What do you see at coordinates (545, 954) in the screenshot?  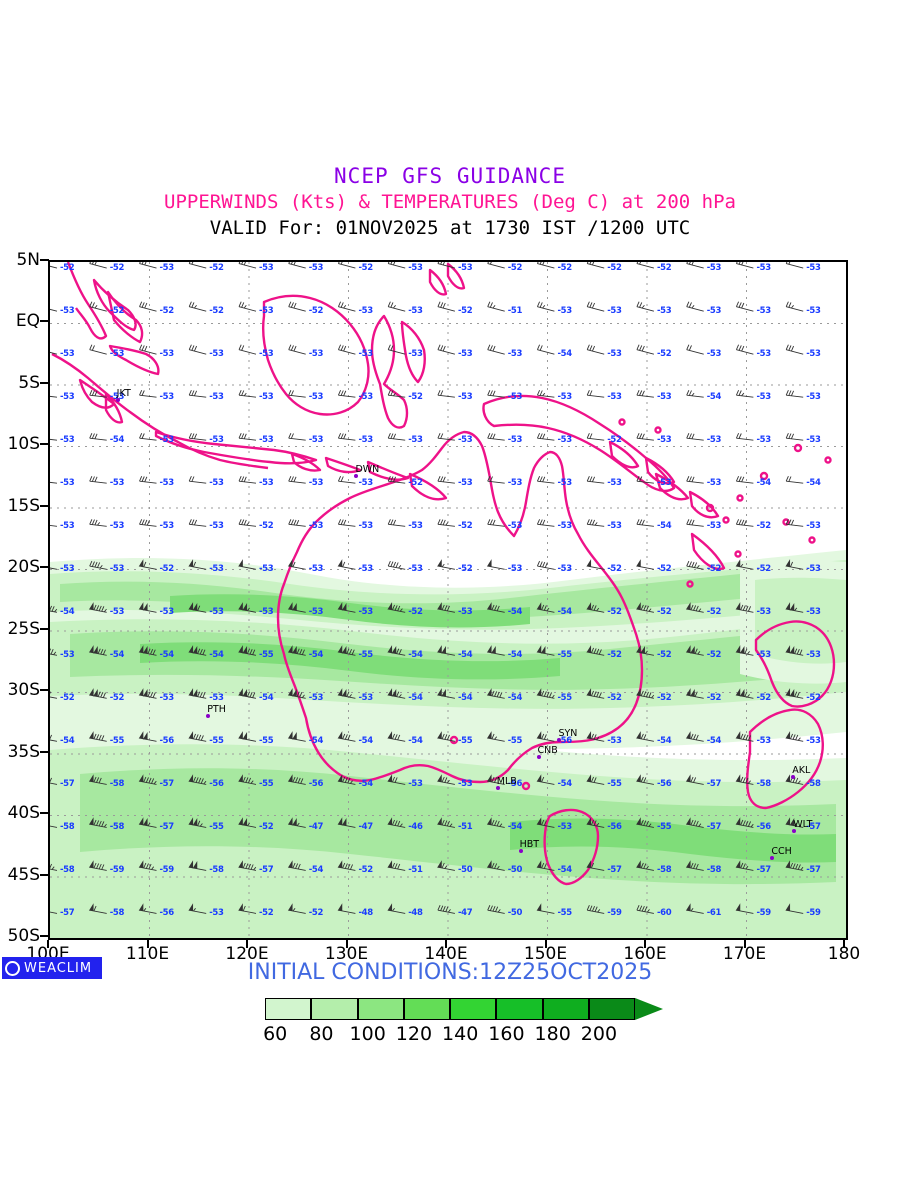 I see `x-axis-tick-label: 150E` at bounding box center [545, 954].